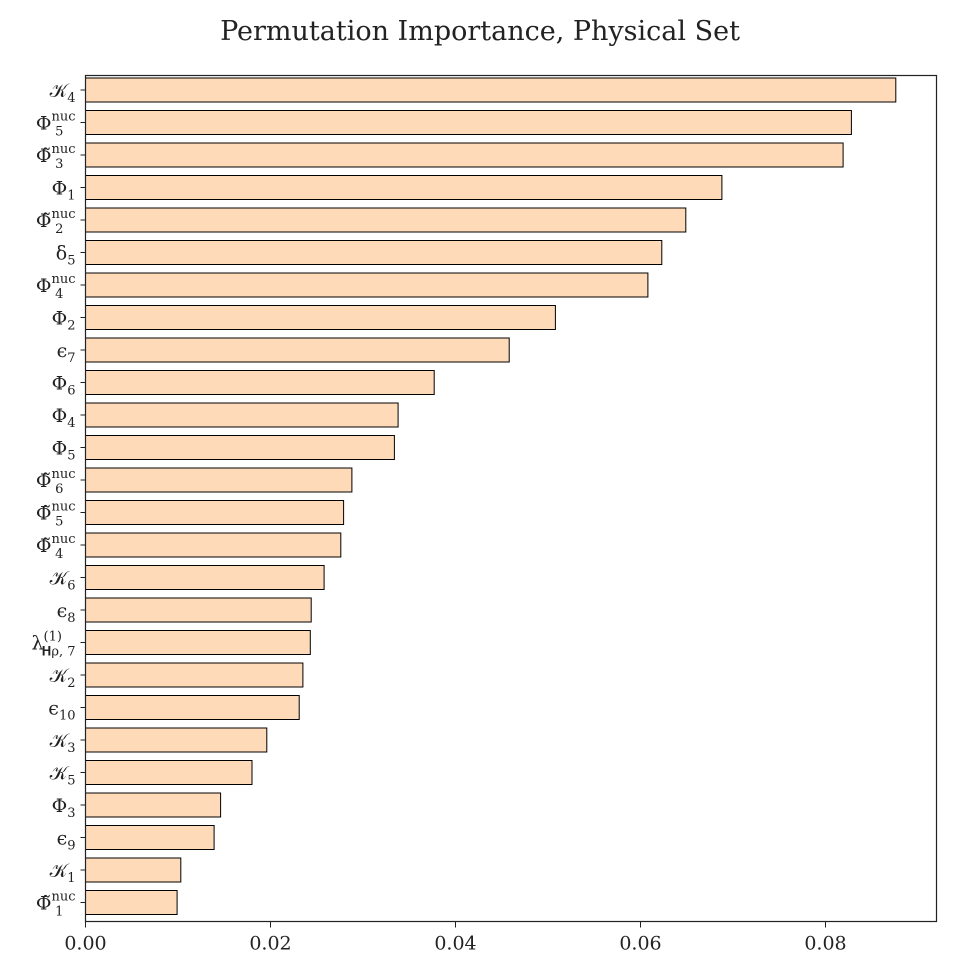 The height and width of the screenshot is (977, 960). Describe the element at coordinates (59, 652) in the screenshot. I see `category-label-sub: 𝐇ρ, 7` at that location.